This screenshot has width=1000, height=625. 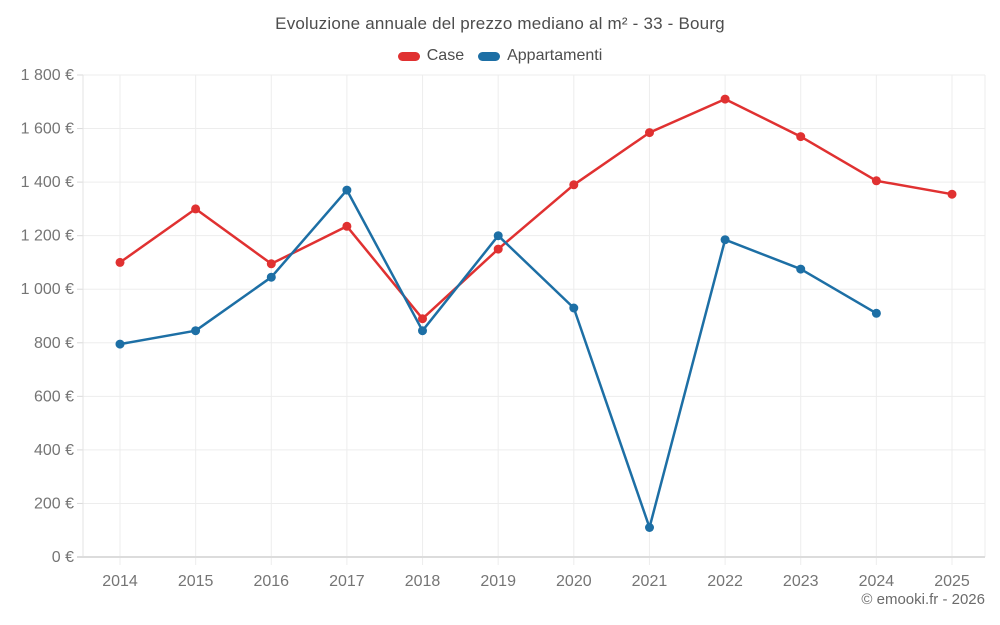 What do you see at coordinates (54, 343) in the screenshot?
I see `y-tick-label: 800 €` at bounding box center [54, 343].